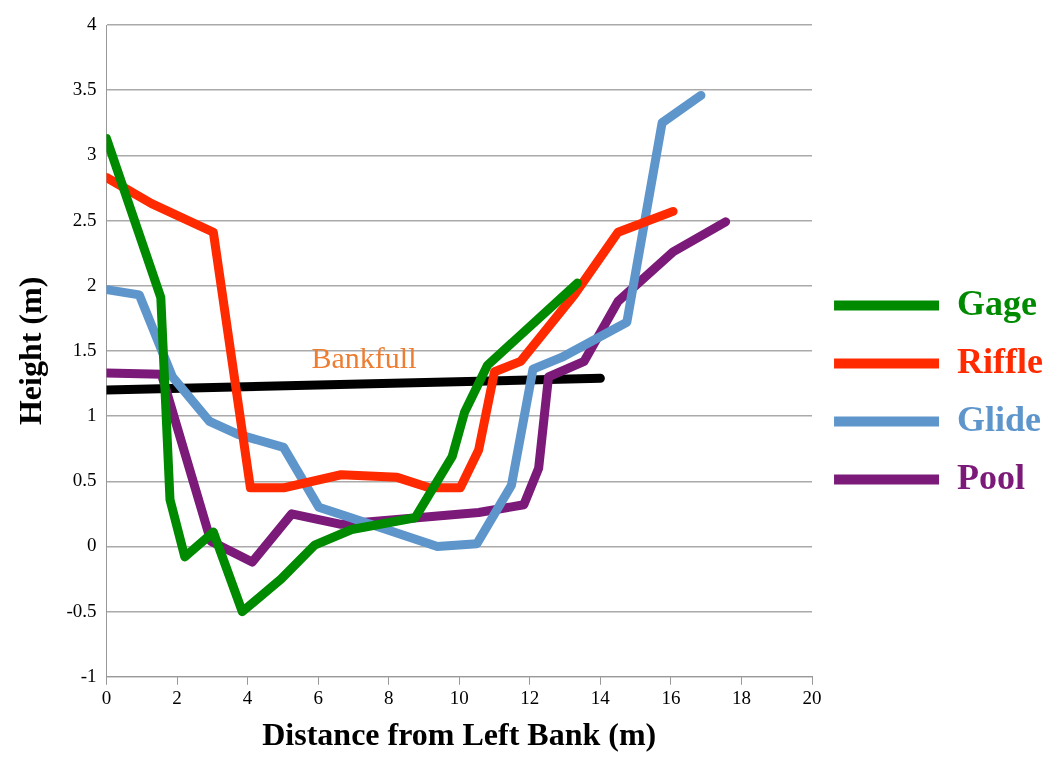 This screenshot has width=1055, height=770. Describe the element at coordinates (81, 610) in the screenshot. I see `y-tick-label: -0.5` at that location.